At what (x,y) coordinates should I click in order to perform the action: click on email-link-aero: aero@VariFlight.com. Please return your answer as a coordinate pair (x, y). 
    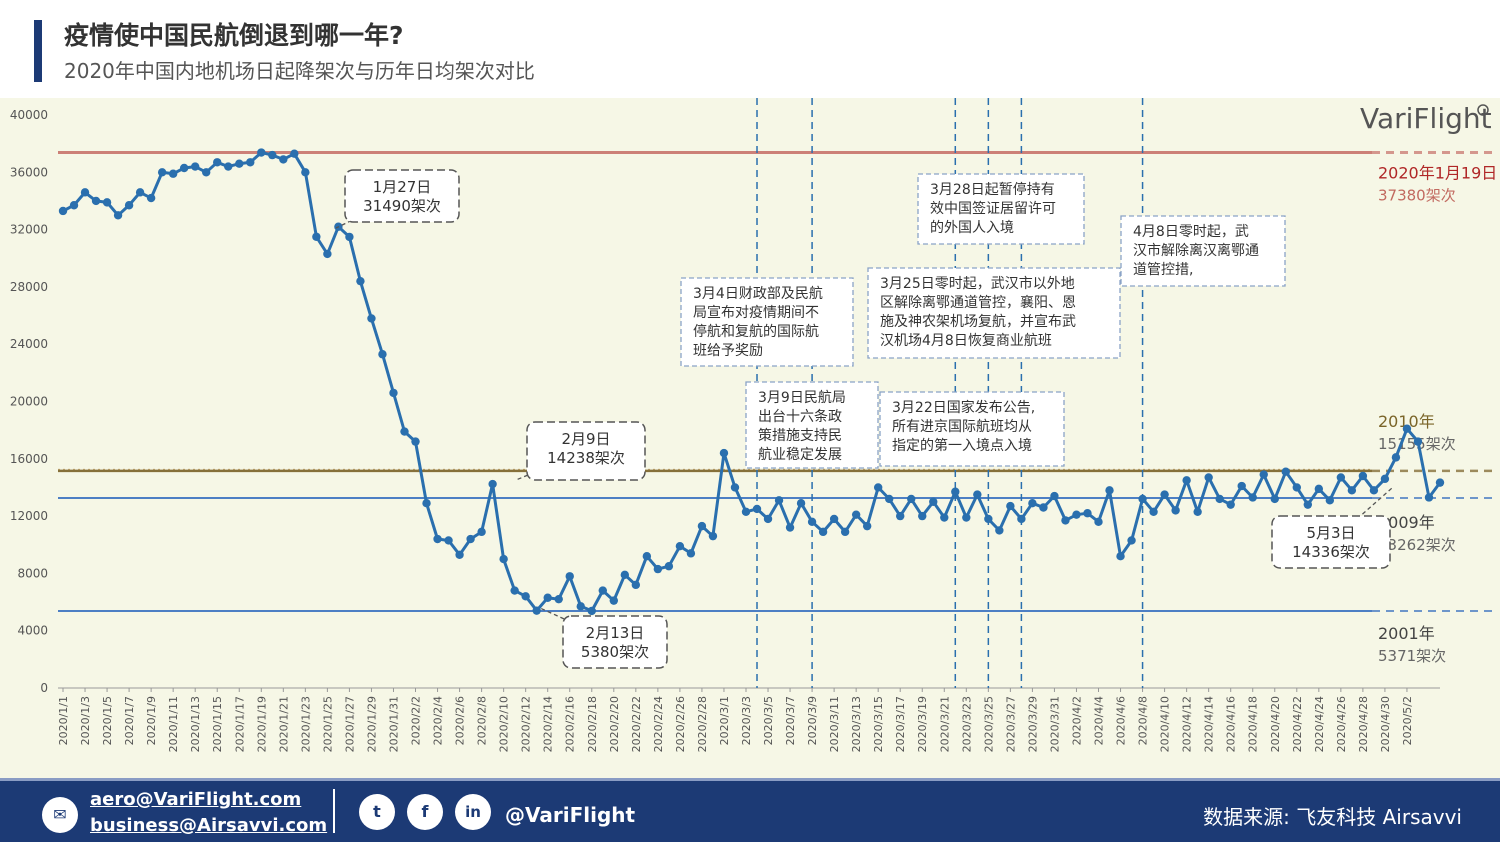
    Looking at the image, I should click on (196, 799).